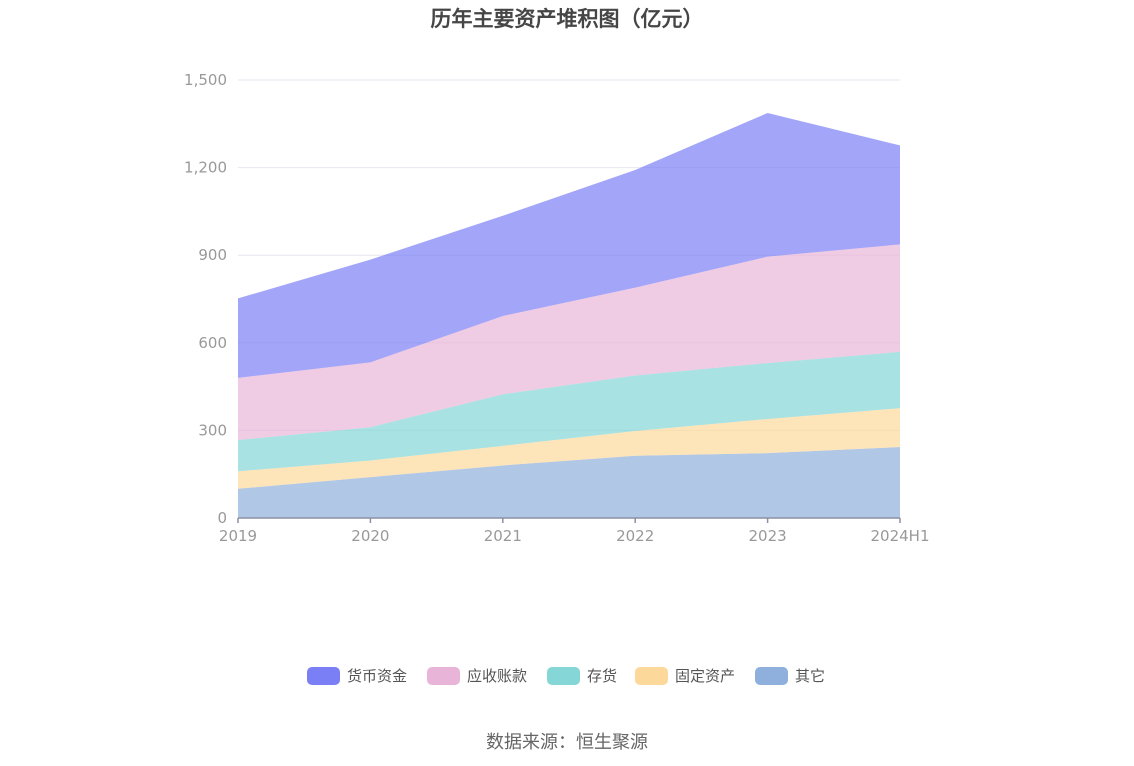  I want to click on chart-title: 历年主要资产堆积图（亿元）, so click(567, 19).